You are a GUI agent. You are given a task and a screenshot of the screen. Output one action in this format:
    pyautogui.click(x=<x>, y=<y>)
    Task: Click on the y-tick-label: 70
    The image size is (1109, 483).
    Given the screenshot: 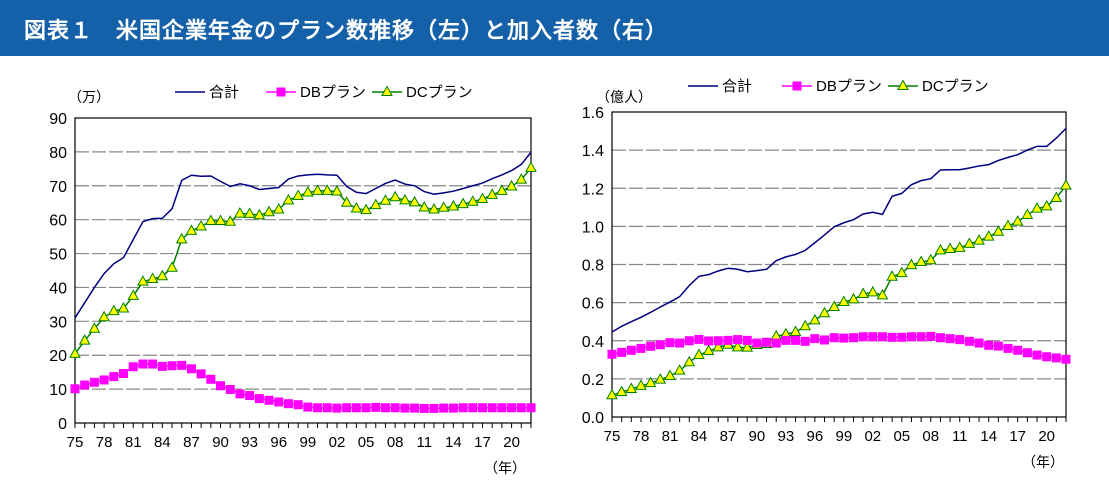 What is the action you would take?
    pyautogui.click(x=58, y=187)
    